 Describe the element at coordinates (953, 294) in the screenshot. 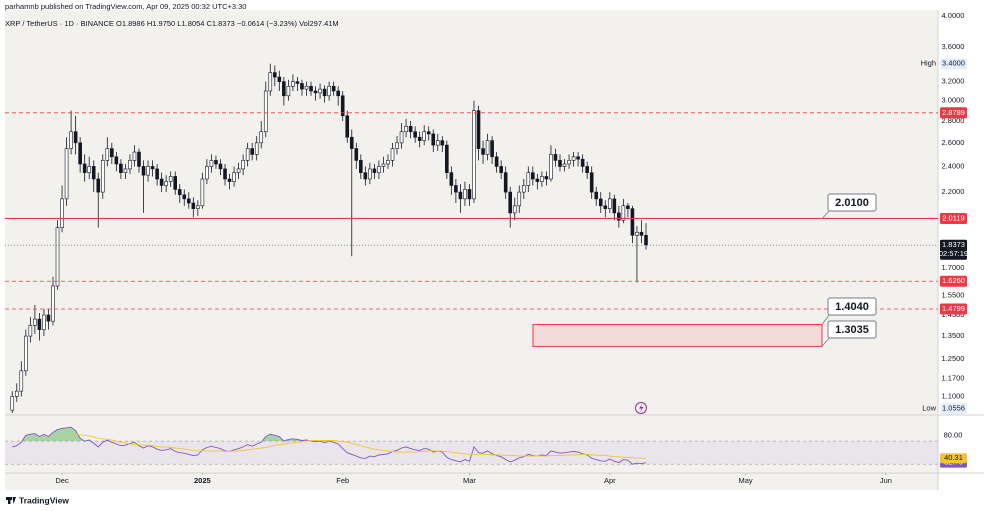

I see `y-tick-label: 1.5500` at that location.